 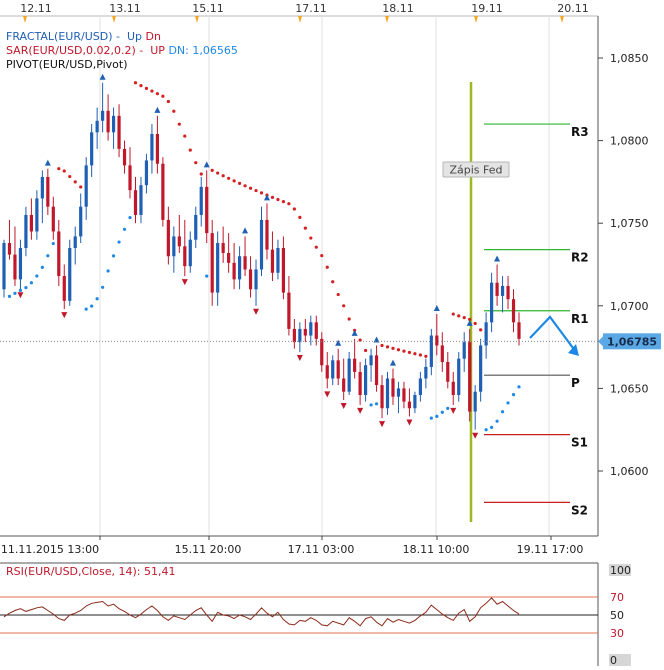 What do you see at coordinates (299, 615) in the screenshot?
I see `rsi-levels` at bounding box center [299, 615].